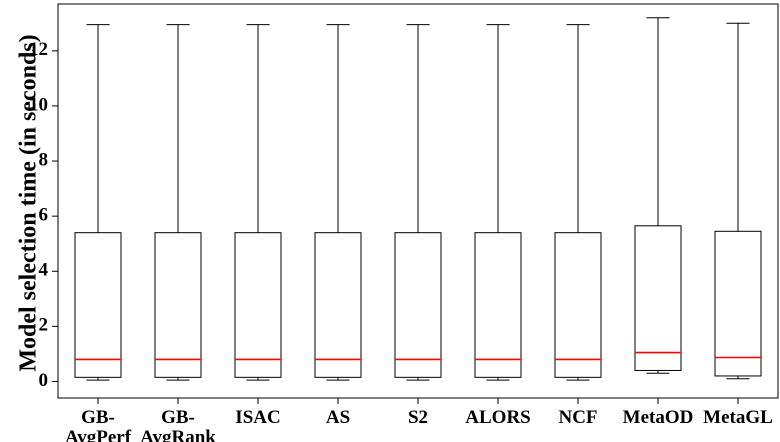  I want to click on x-tick-label: GB-AvgRank, so click(178, 424).